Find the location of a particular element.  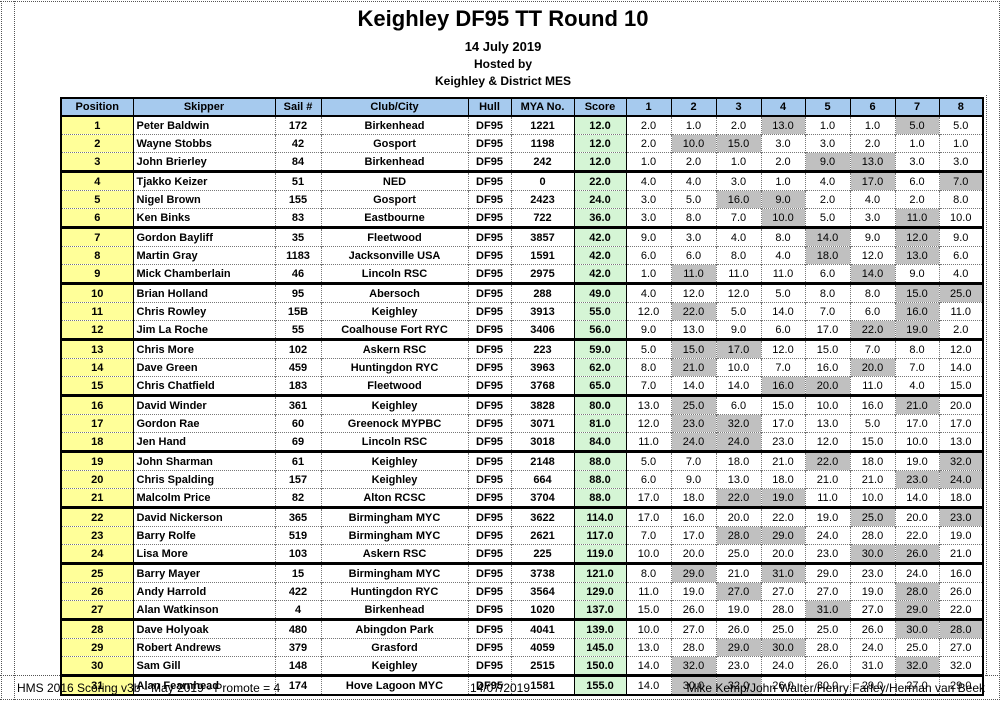

column-header-5: 5 is located at coordinates (827, 107).